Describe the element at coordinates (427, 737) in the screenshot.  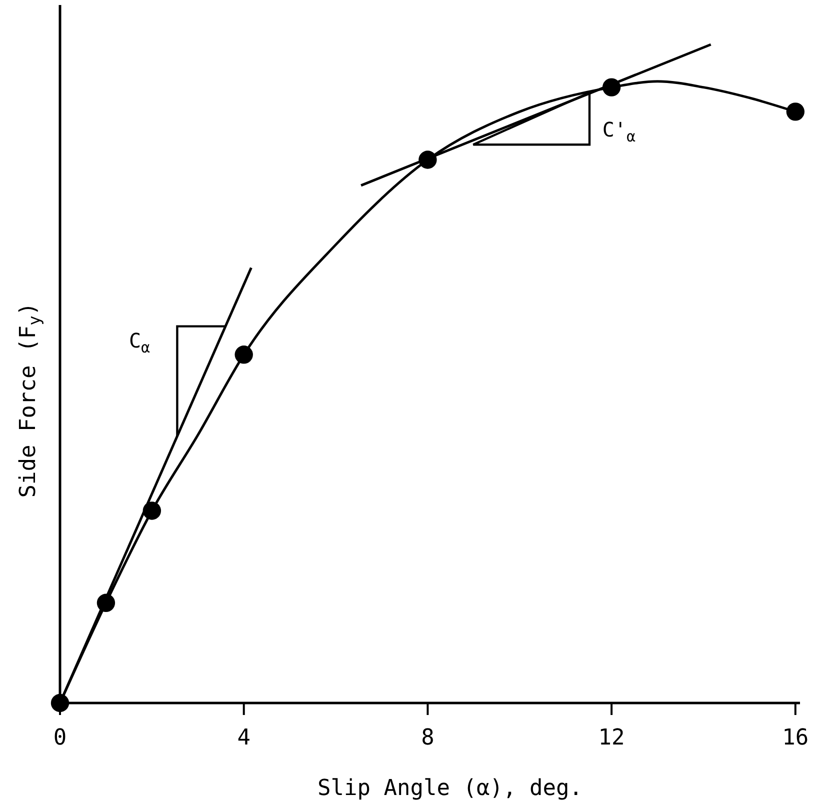
I see `x-tick-label: 8` at that location.